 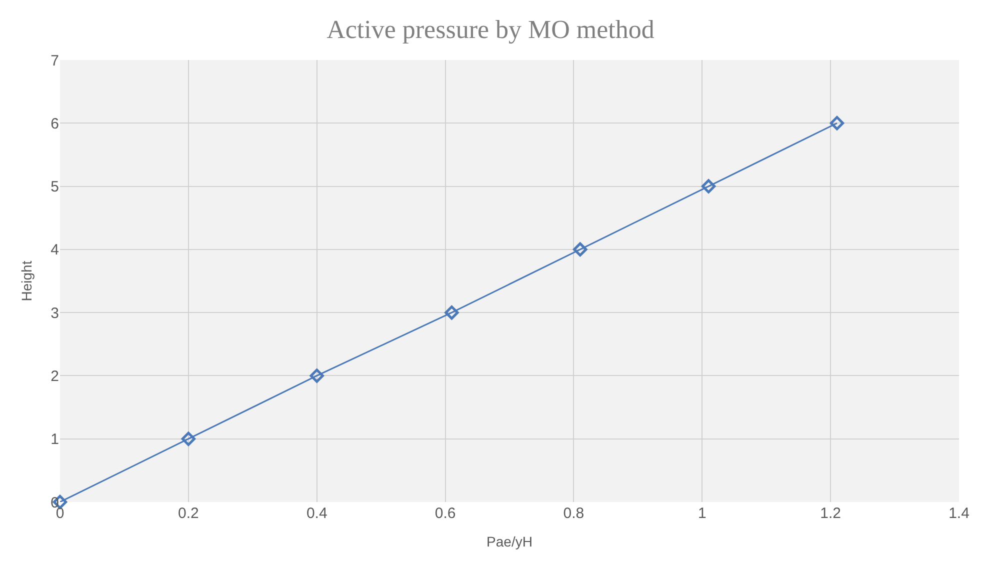 What do you see at coordinates (26, 281) in the screenshot?
I see `y-axis-title: Height` at bounding box center [26, 281].